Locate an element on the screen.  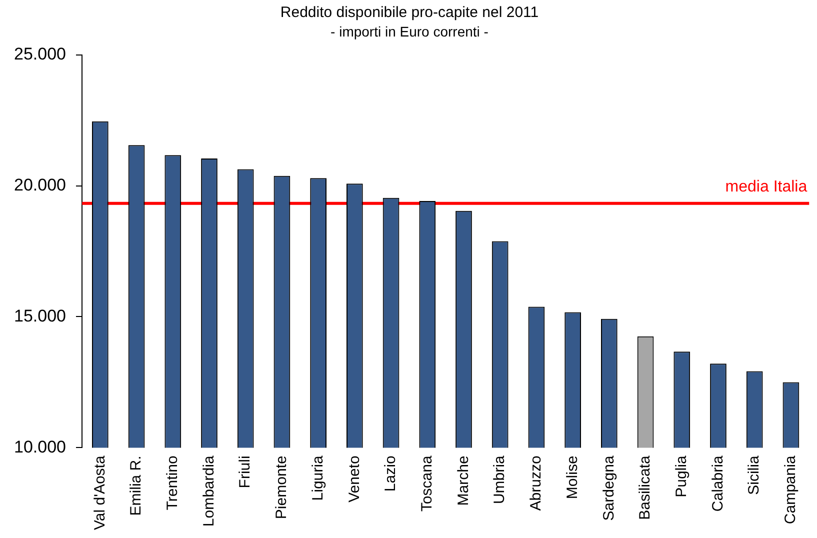
chart-subtitle: - importi in Euro correnti - is located at coordinates (409, 31).